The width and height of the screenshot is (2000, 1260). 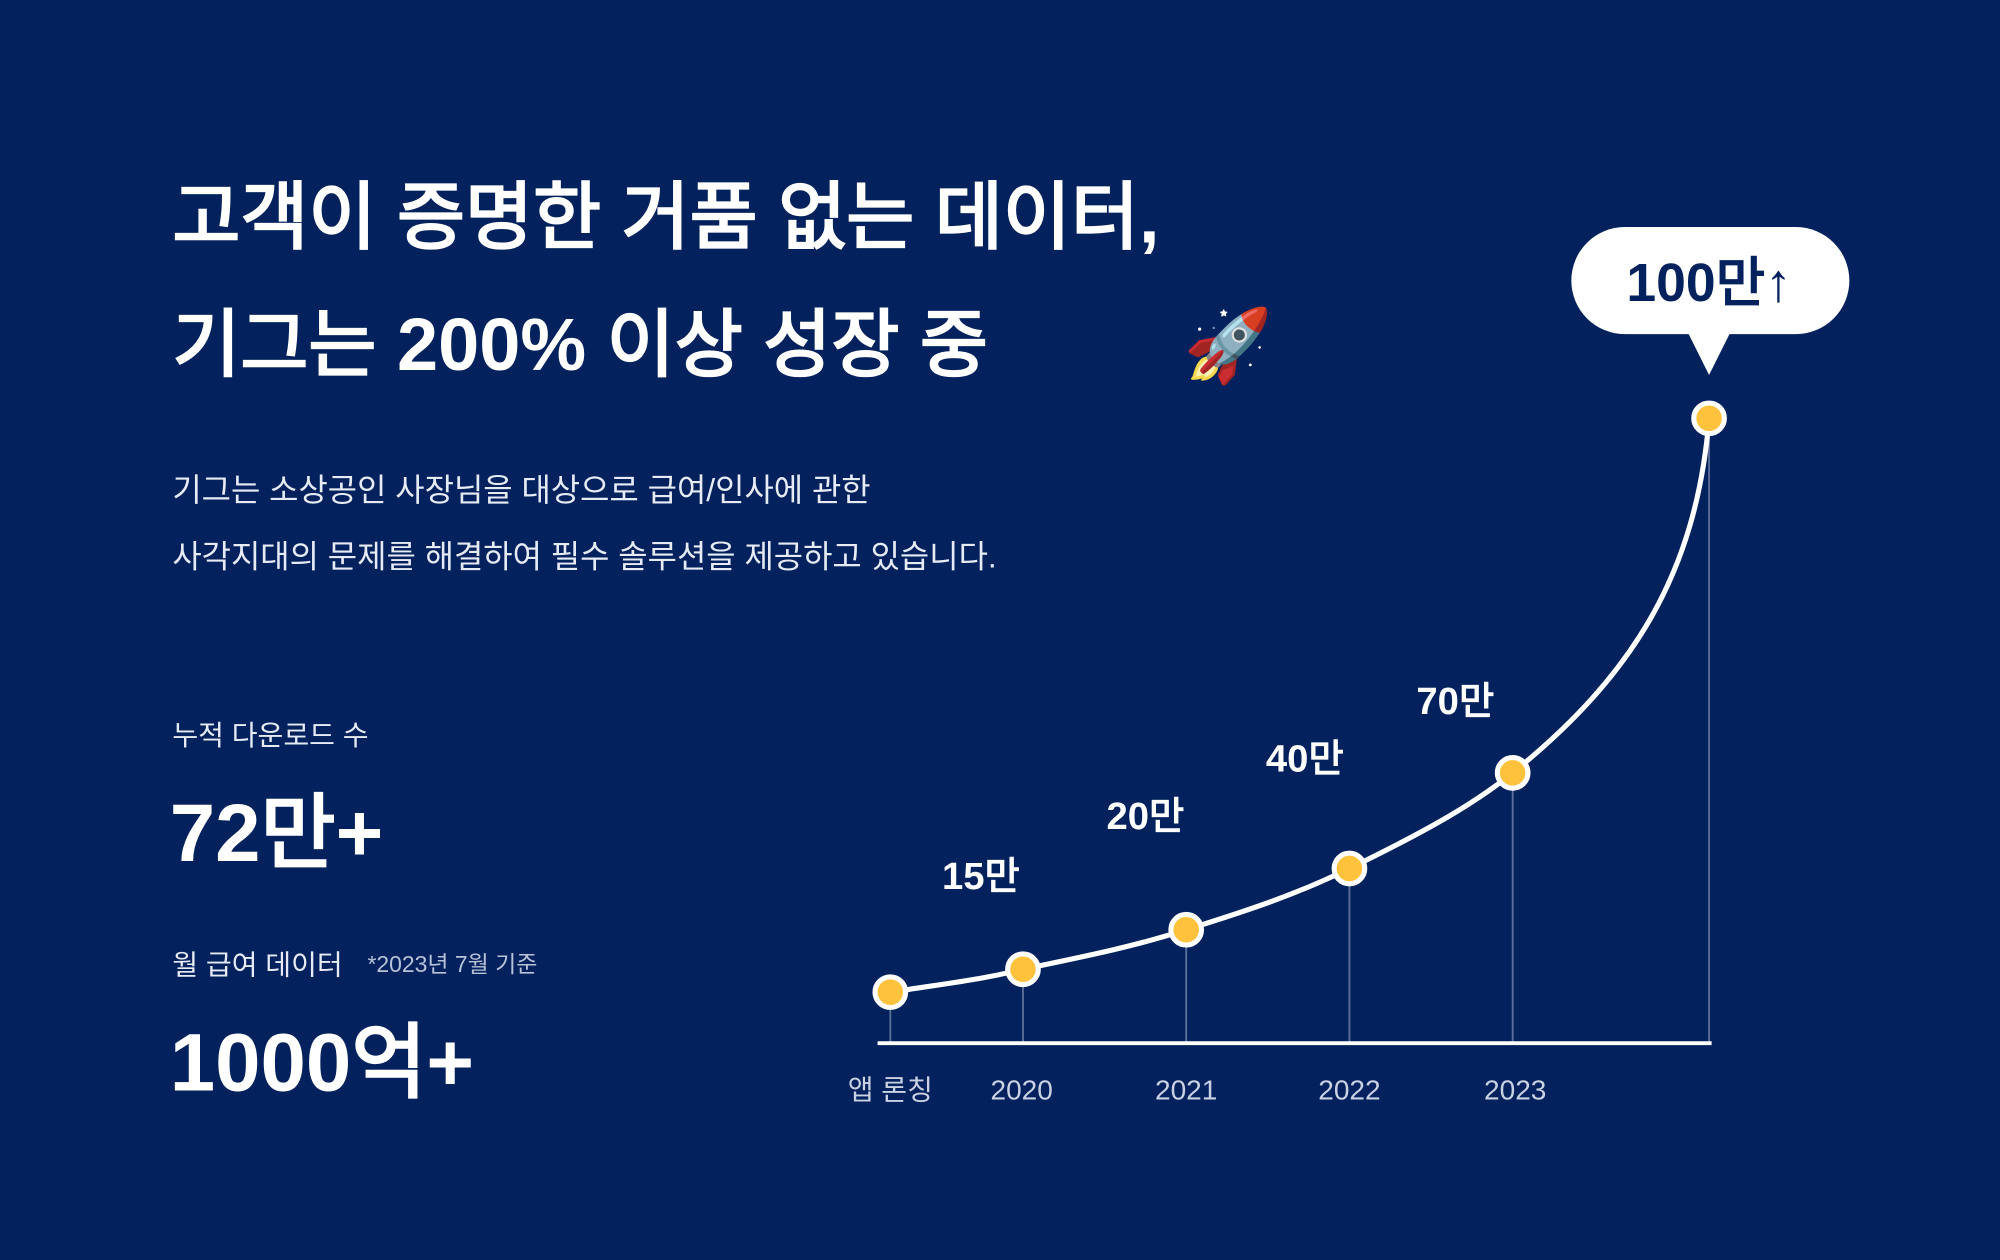 I want to click on description: 기그는 소상공인 사장님을 대상으로 급여/인사에 관한, so click(x=521, y=490).